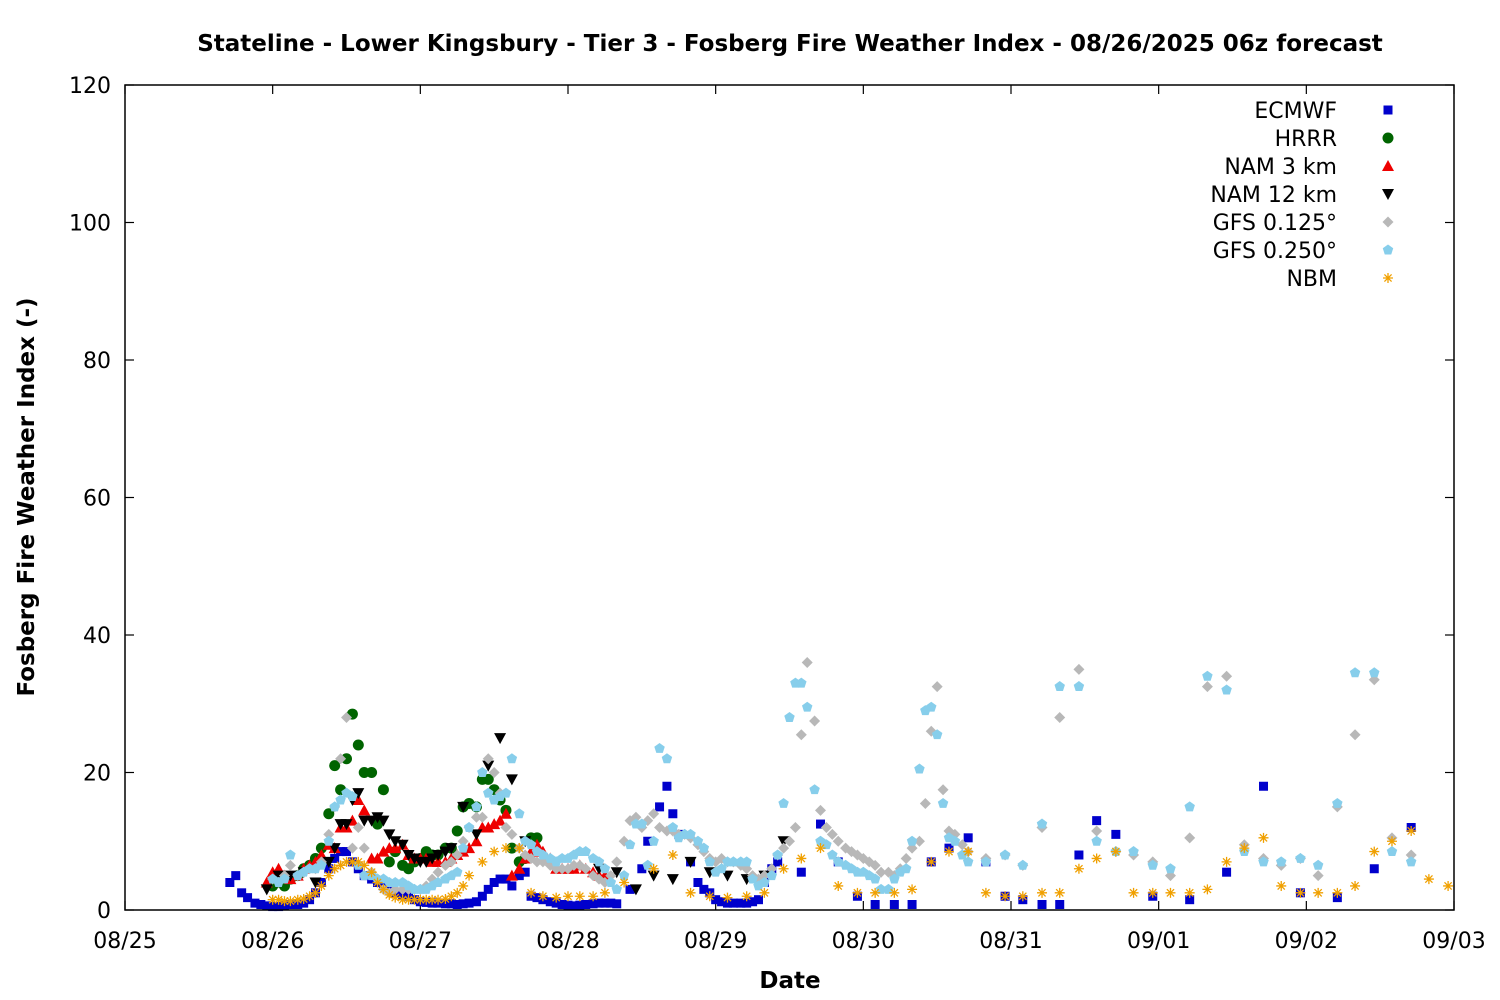 The height and width of the screenshot is (1000, 1500). What do you see at coordinates (383, 851) in the screenshot?
I see `nam-3-km-point` at bounding box center [383, 851].